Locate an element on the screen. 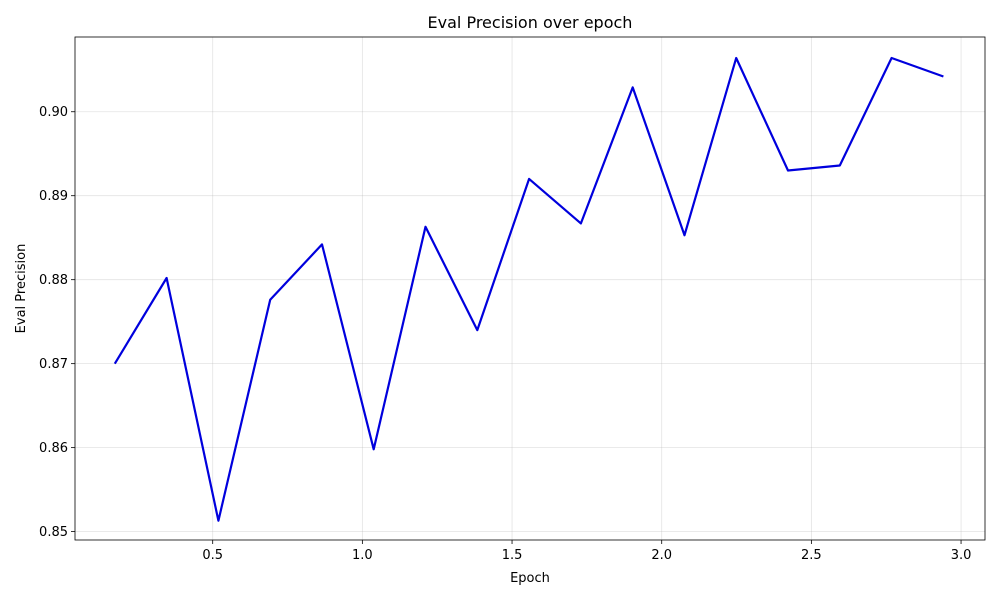 This screenshot has width=1000, height=600. y-axis-label: Eval Precision is located at coordinates (21, 289).